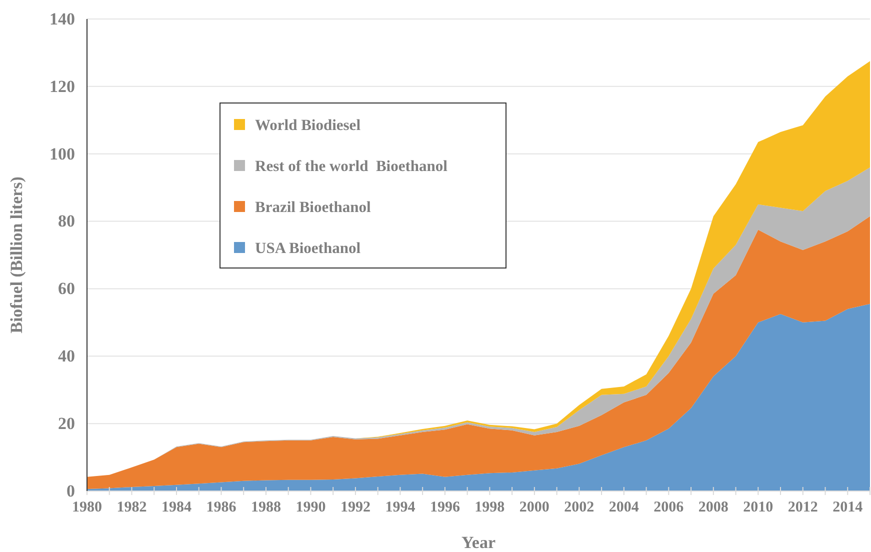 Image resolution: width=871 pixels, height=552 pixels. Describe the element at coordinates (221, 508) in the screenshot. I see `x-tick-label: 1986` at that location.